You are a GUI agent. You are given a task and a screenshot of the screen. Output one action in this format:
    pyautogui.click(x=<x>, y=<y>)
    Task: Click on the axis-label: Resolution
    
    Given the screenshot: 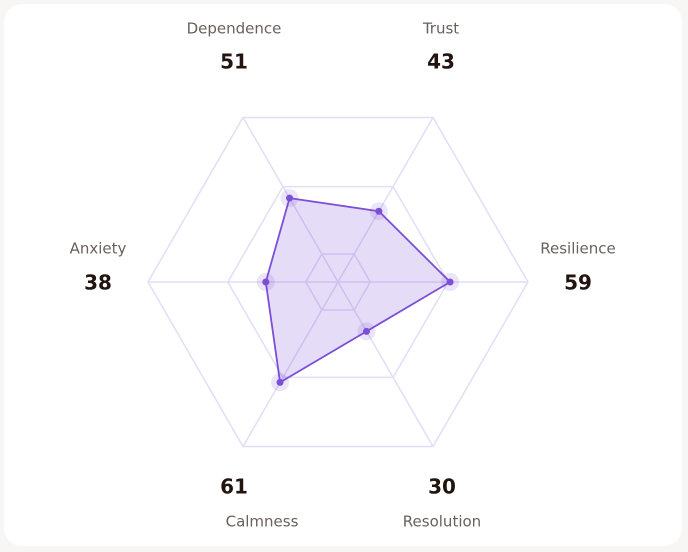 What is the action you would take?
    pyautogui.click(x=442, y=522)
    